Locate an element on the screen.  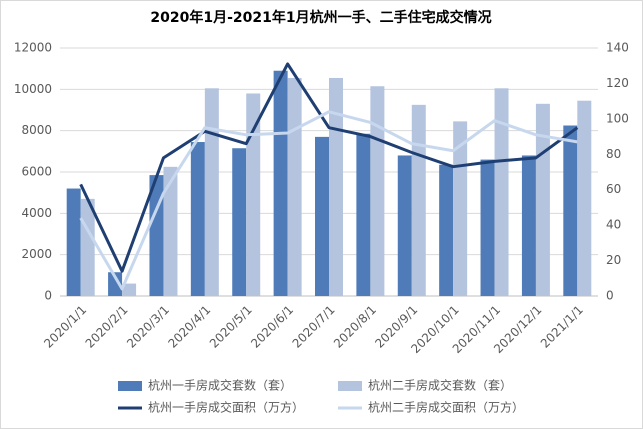
y-tick-label: 8000 is located at coordinates (36, 130).